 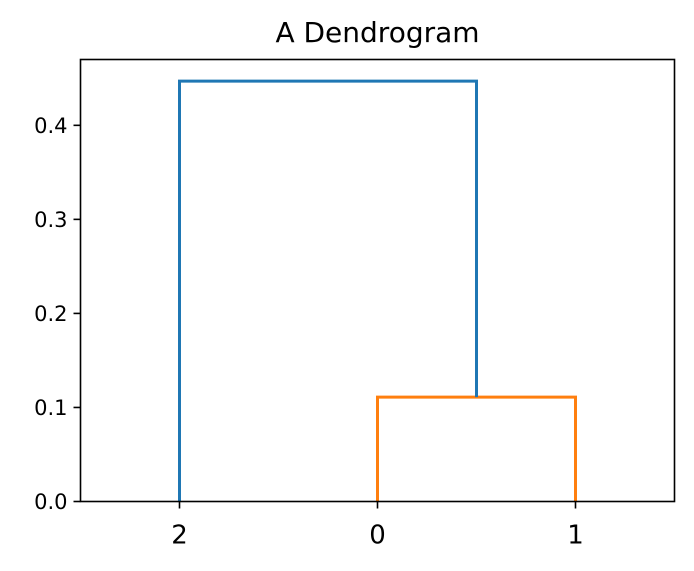 I want to click on x-tick-label: 0, so click(x=377, y=536).